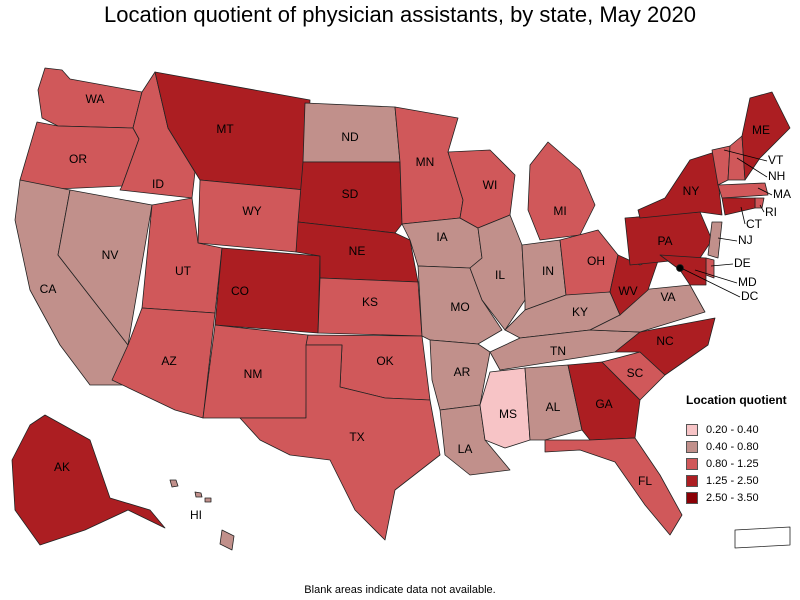 This screenshot has height=600, width=800. What do you see at coordinates (738, 206) in the screenshot?
I see `state-ct` at bounding box center [738, 206].